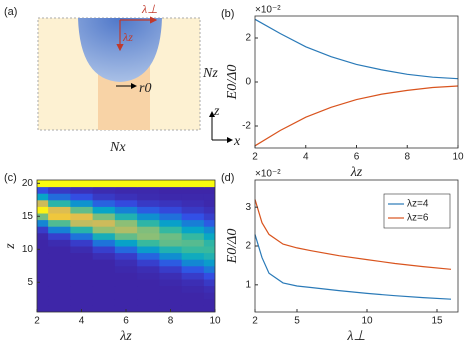  I want to click on panel-label: (c), so click(10, 178).